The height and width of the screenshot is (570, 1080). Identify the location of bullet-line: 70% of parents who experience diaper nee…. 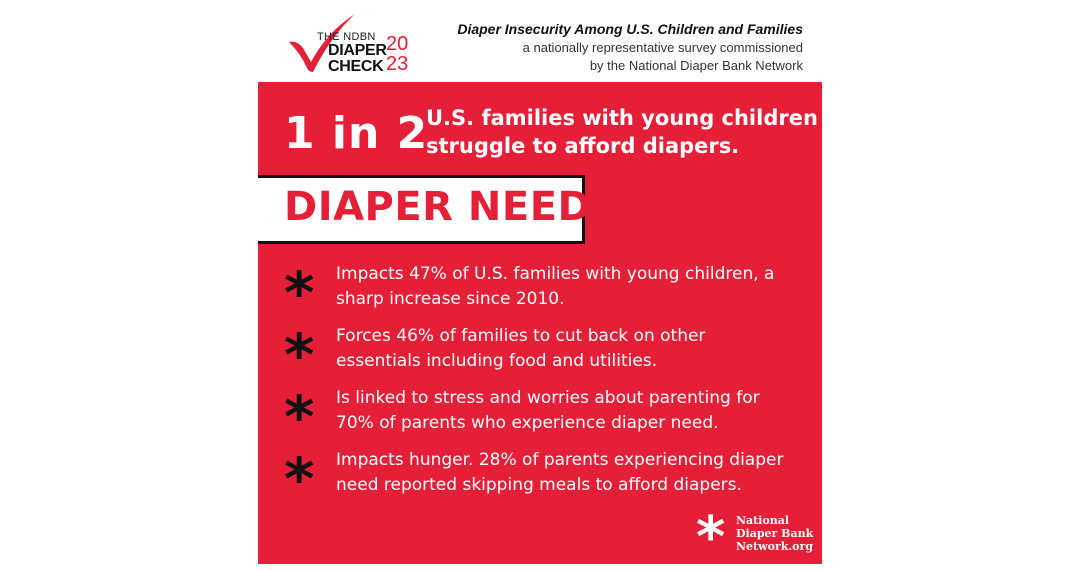
(527, 423).